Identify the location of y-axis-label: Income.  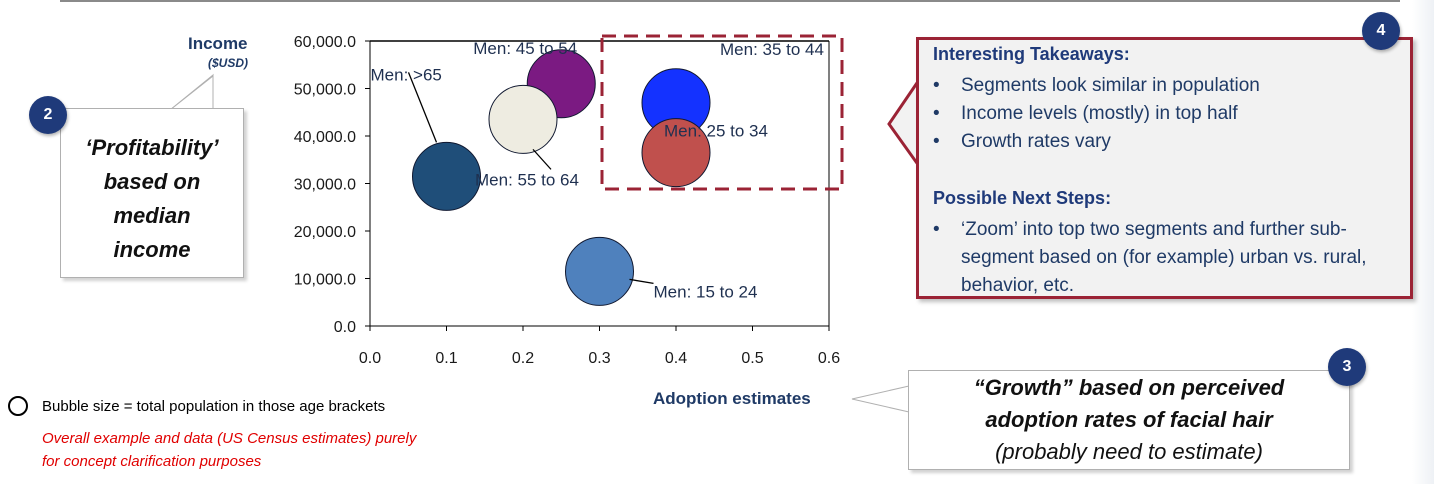
(218, 43).